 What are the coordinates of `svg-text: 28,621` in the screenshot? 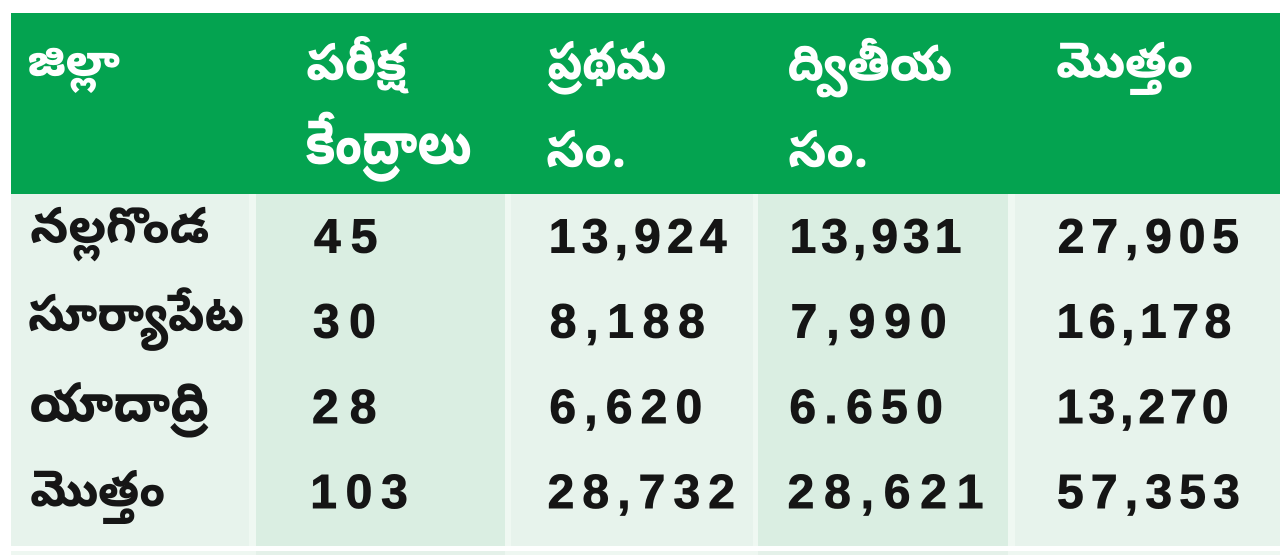 It's located at (886, 492).